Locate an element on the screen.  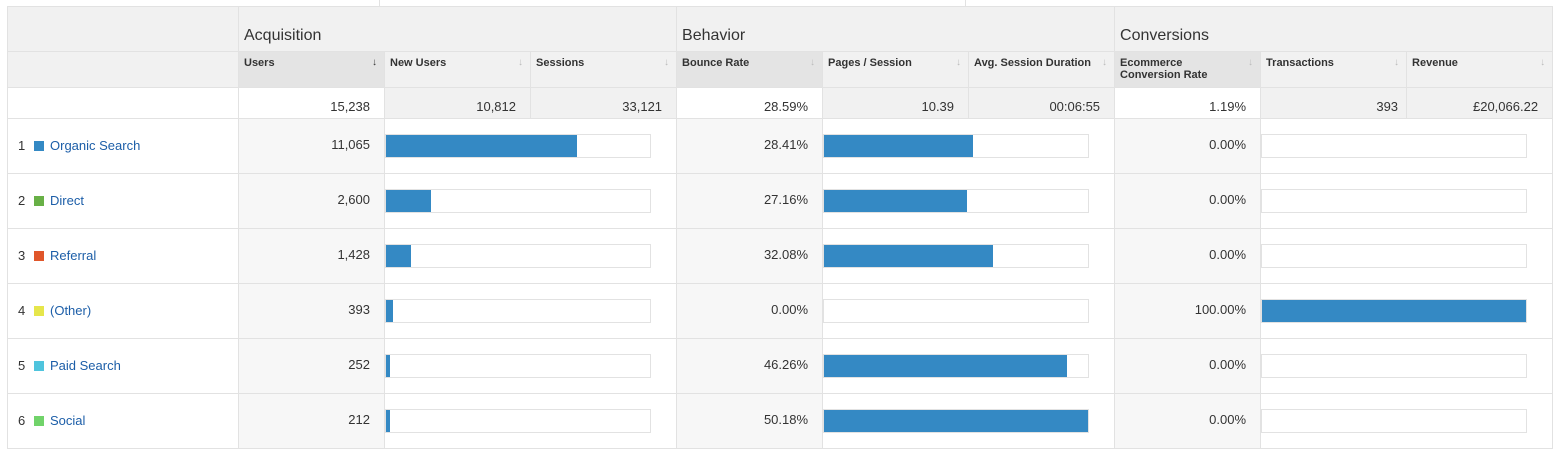
avg-session-duration-column-header: Avg. Session Duration ↓ is located at coordinates (1042, 69).